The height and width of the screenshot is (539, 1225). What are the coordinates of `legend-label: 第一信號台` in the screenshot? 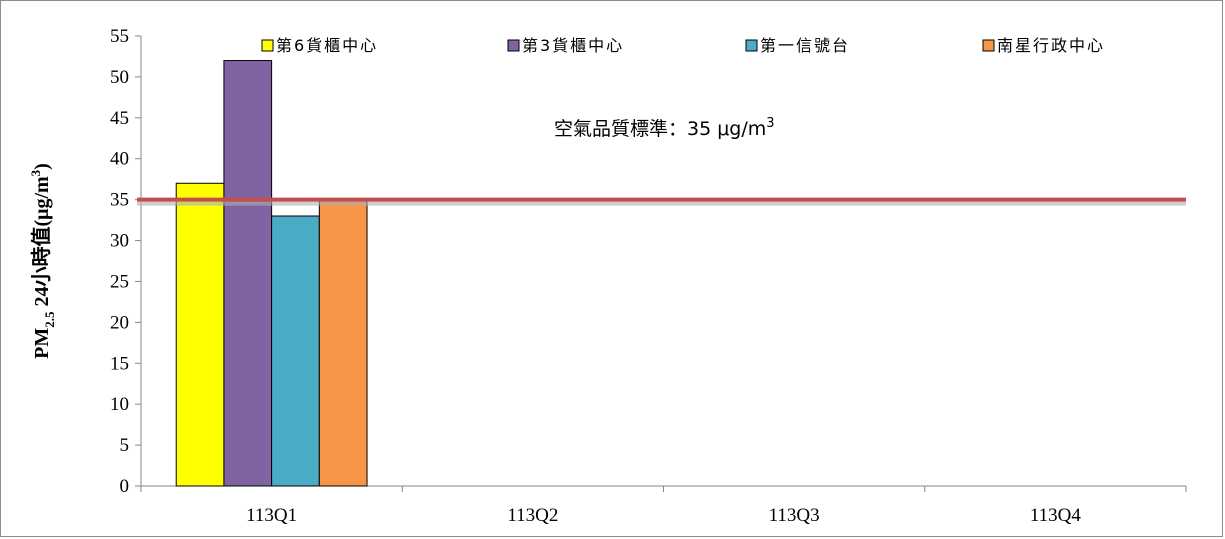 It's located at (805, 45).